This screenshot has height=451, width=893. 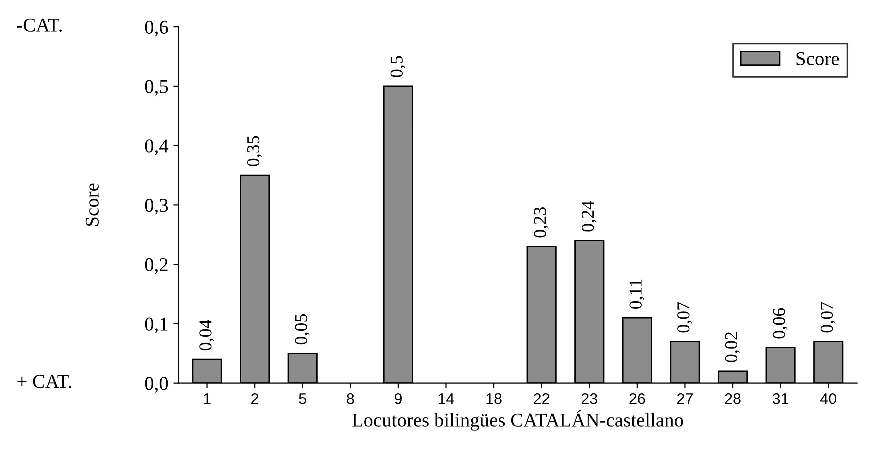 What do you see at coordinates (254, 151) in the screenshot?
I see `data-label: 0,35` at bounding box center [254, 151].